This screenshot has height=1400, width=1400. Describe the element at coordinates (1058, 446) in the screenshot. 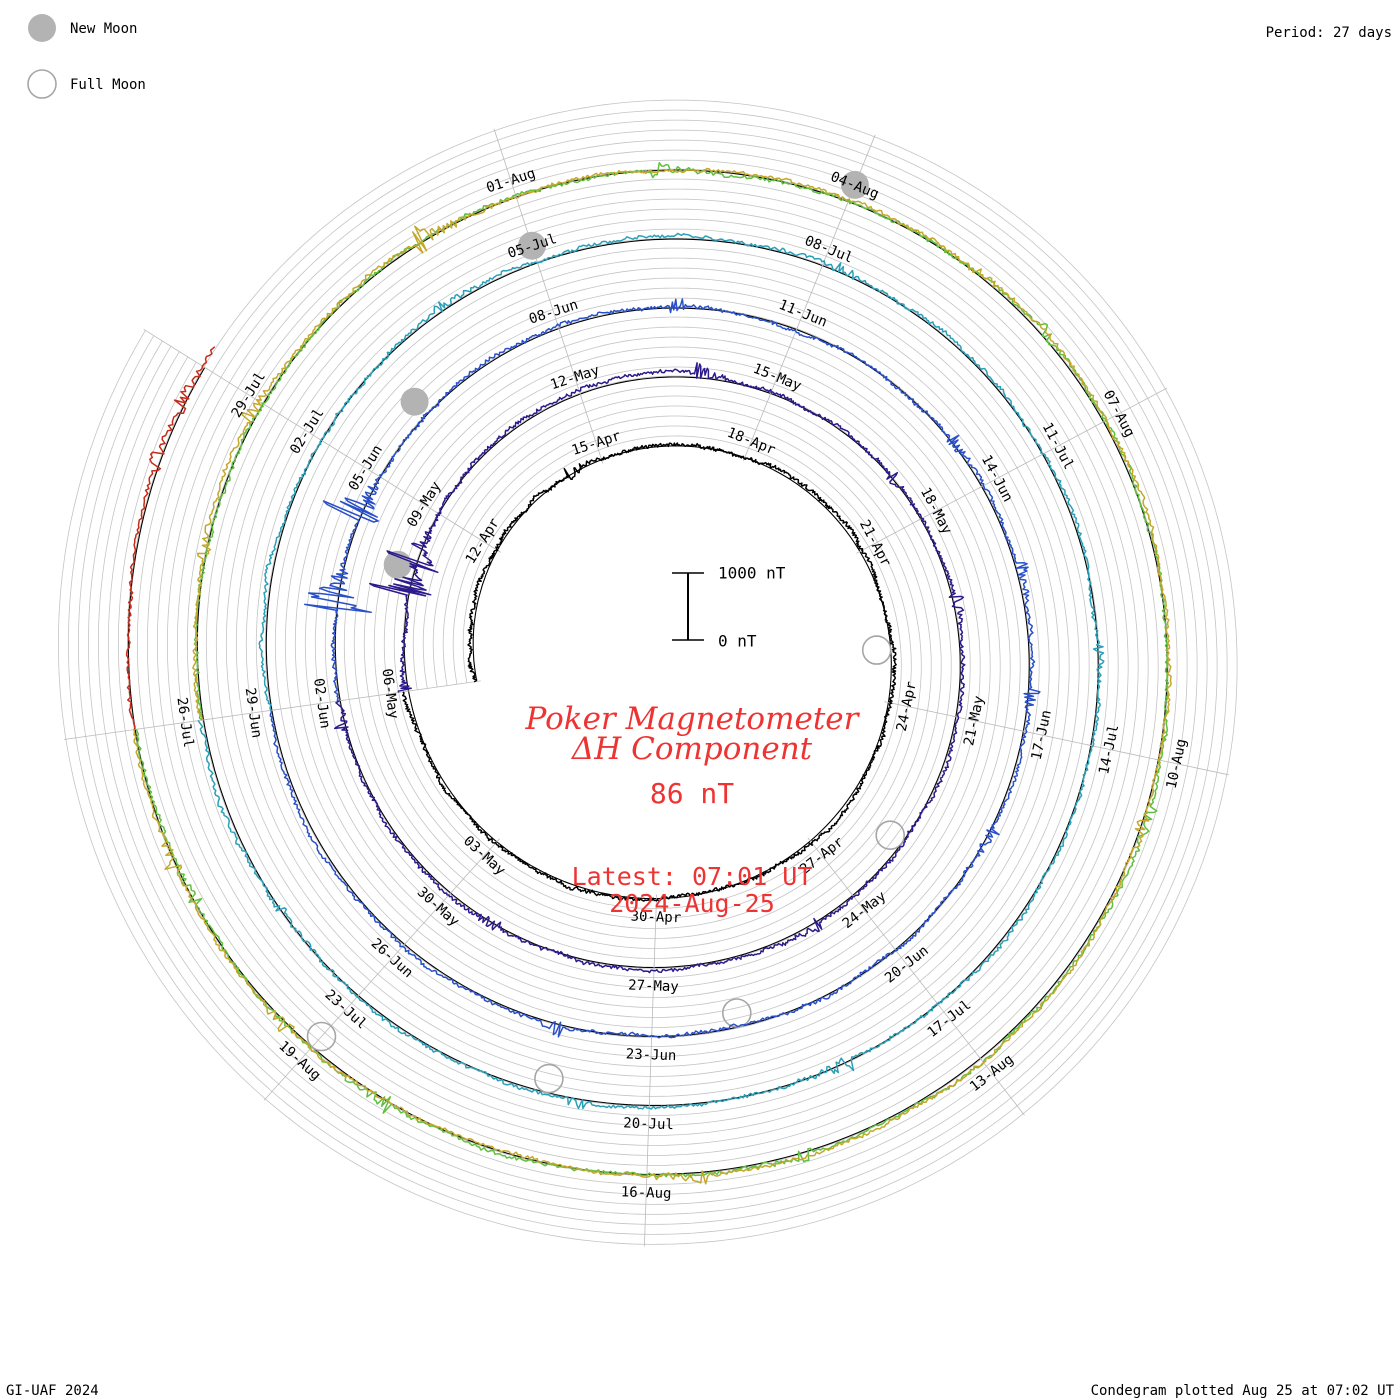

I see `date-label: 11-Jul` at that location.